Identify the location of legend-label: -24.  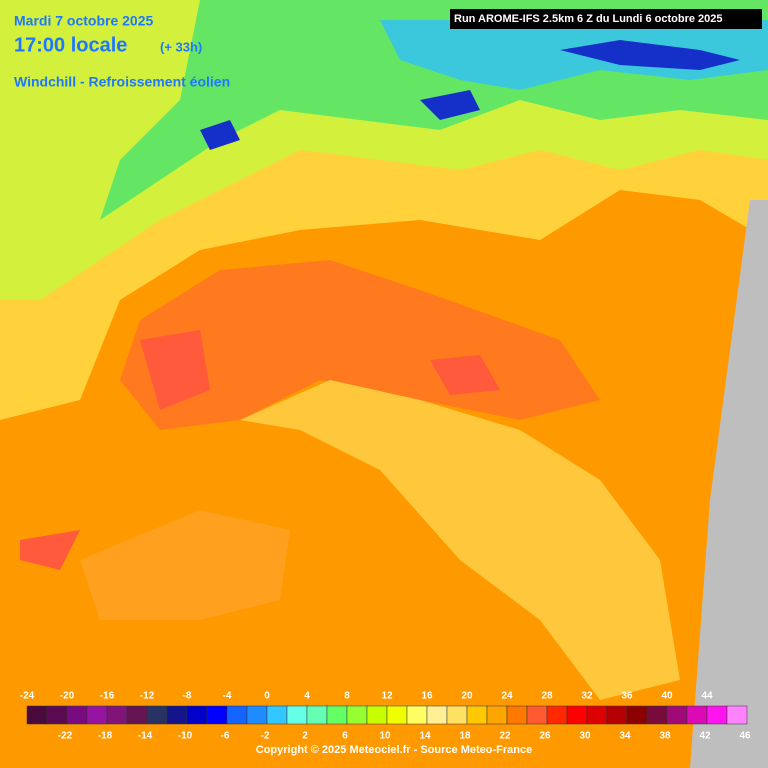
(27, 696).